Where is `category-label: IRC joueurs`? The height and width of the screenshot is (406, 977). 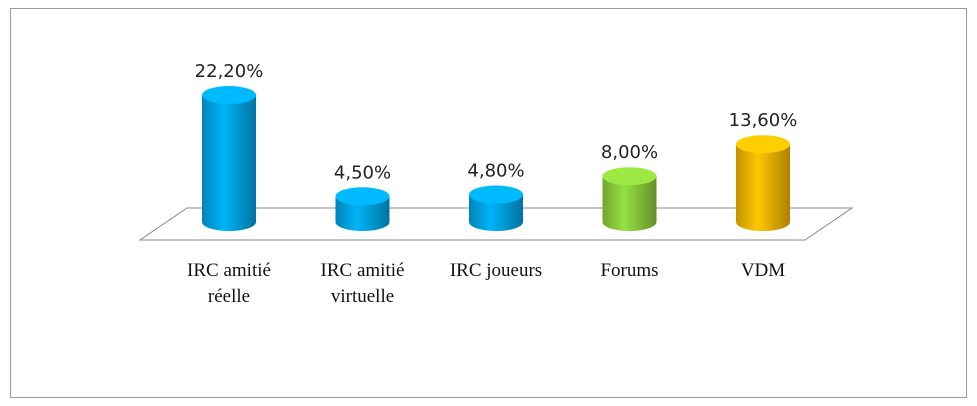
category-label: IRC joueurs is located at coordinates (496, 270).